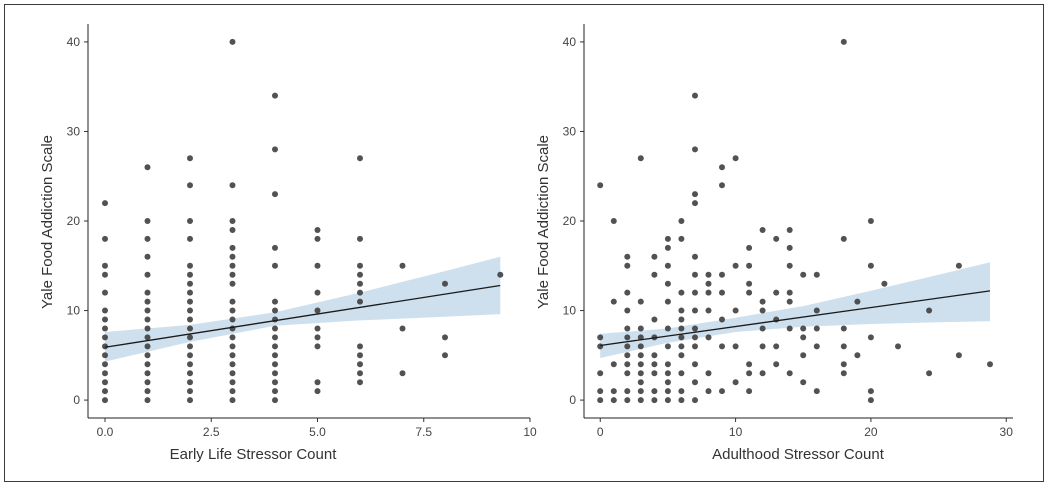 This screenshot has height=488, width=1050. I want to click on y-tick-label: 40, so click(570, 42).